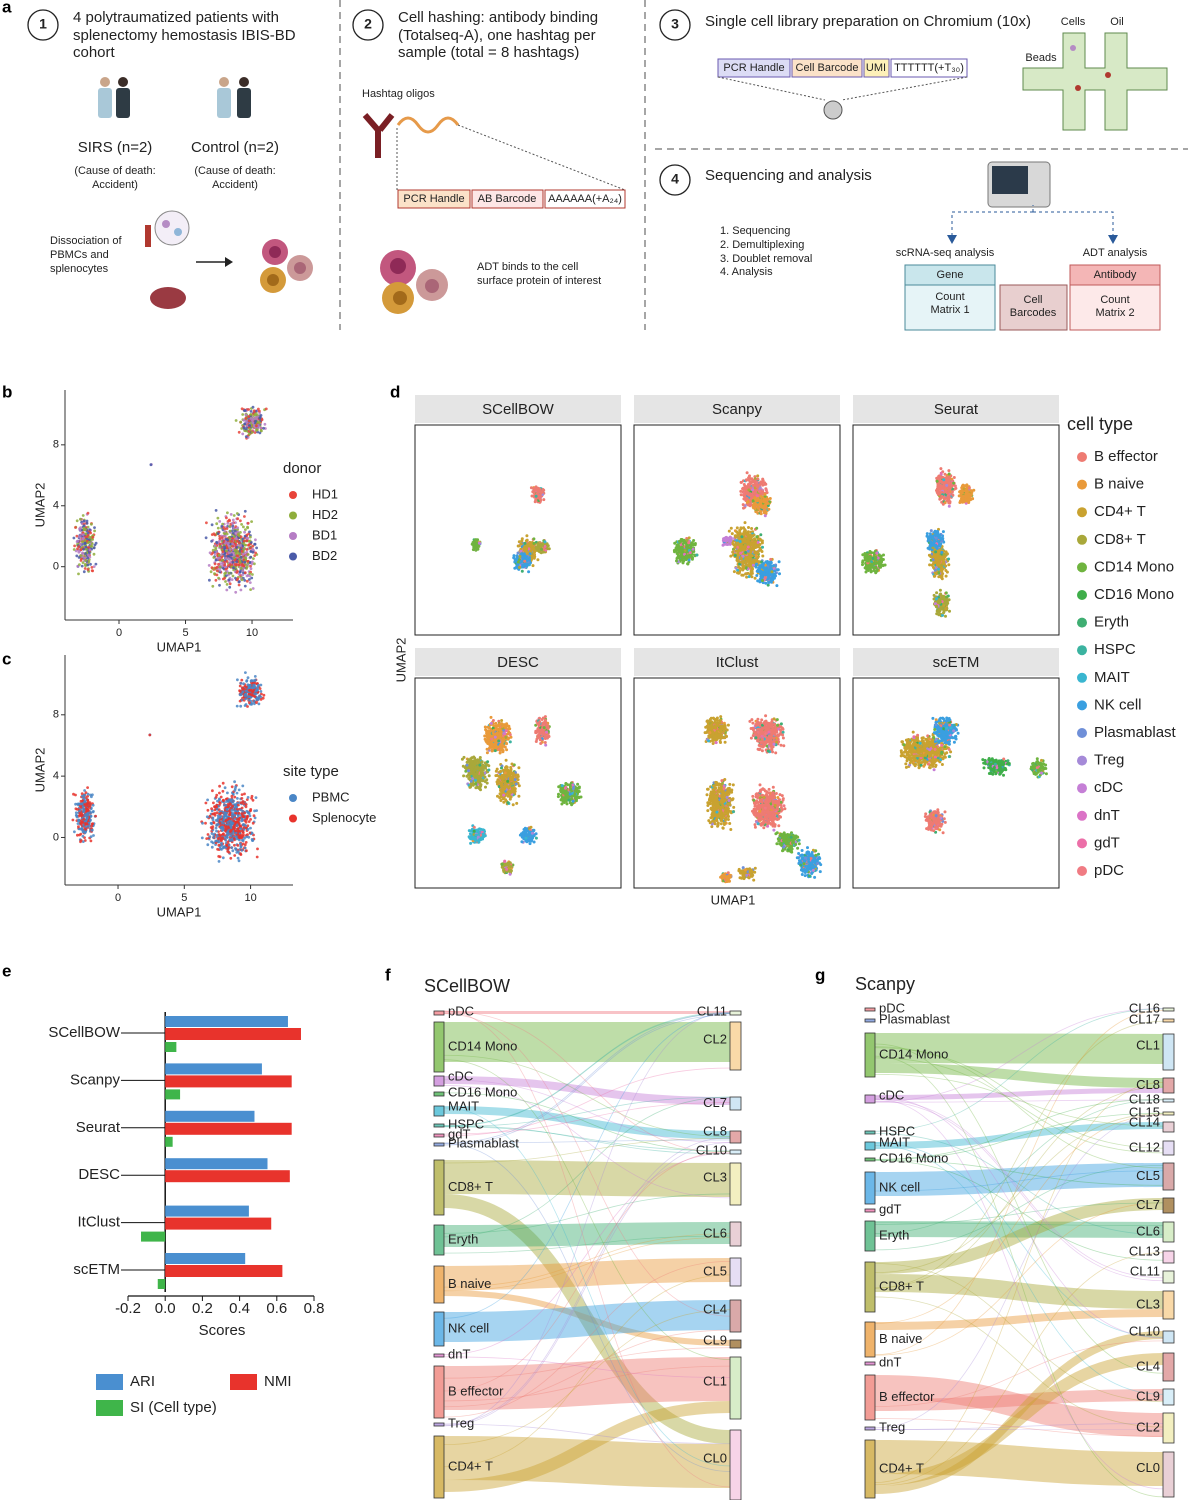  I want to click on y-axis-label: UMAP2, so click(39, 770).